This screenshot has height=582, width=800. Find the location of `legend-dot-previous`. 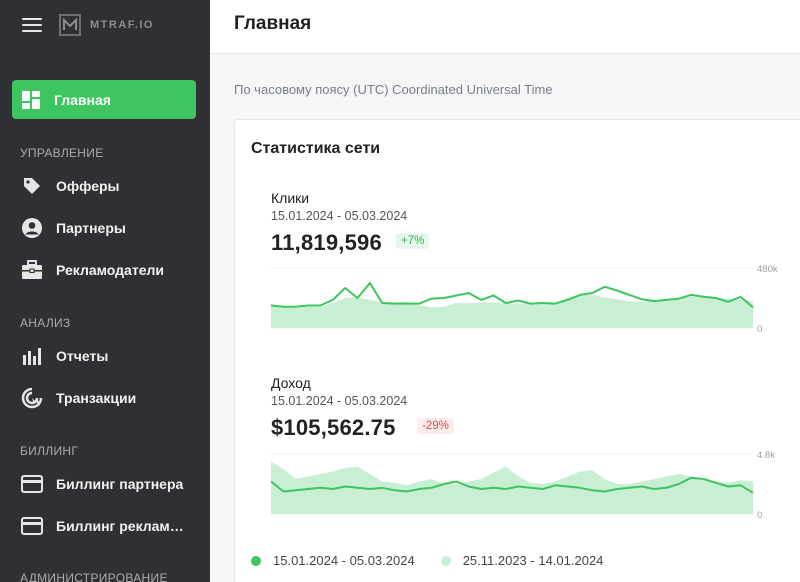

legend-dot-previous is located at coordinates (445, 560).